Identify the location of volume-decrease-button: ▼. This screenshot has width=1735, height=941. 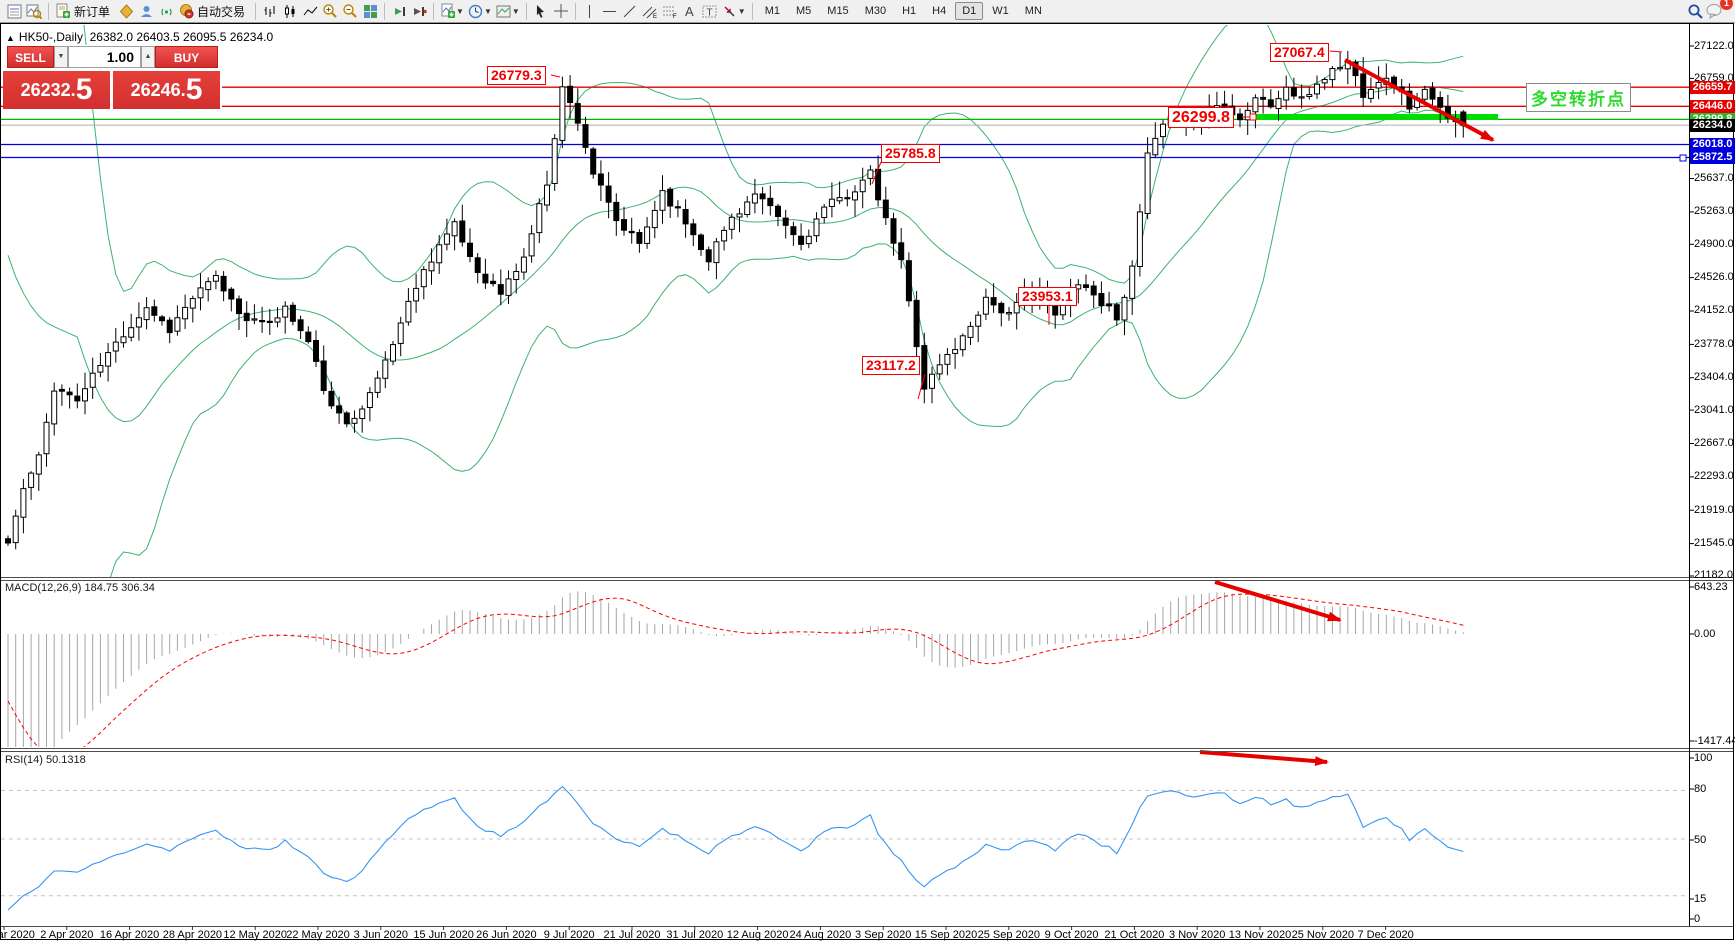
(61, 57).